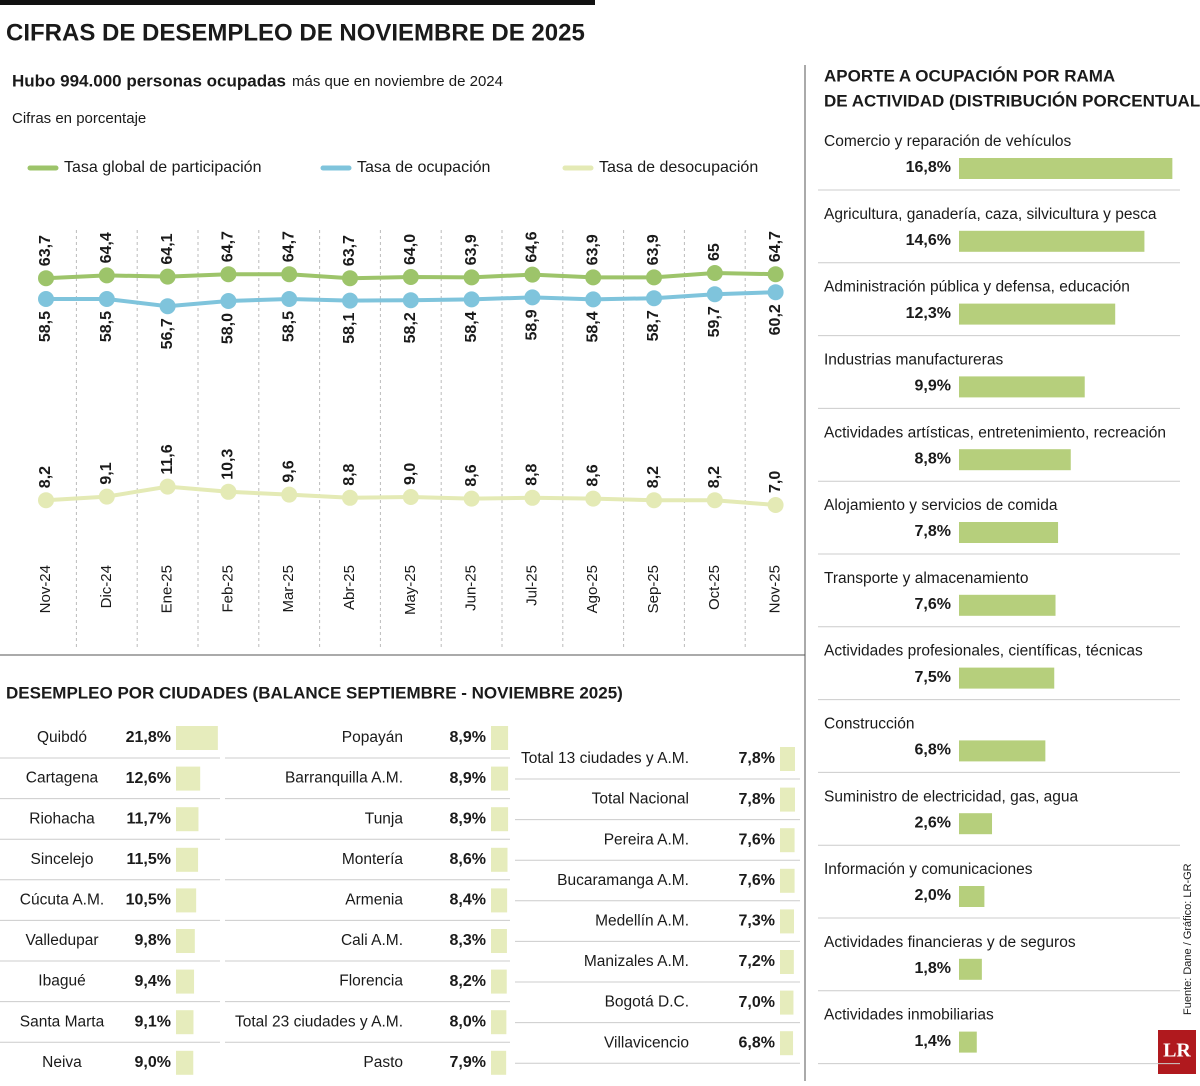 The image size is (1200, 1086). Describe the element at coordinates (1012, 100) in the screenshot. I see `panel-title: DE ACTIVIDAD (DISTRIBUCIÓN PORCENTUAL)` at that location.